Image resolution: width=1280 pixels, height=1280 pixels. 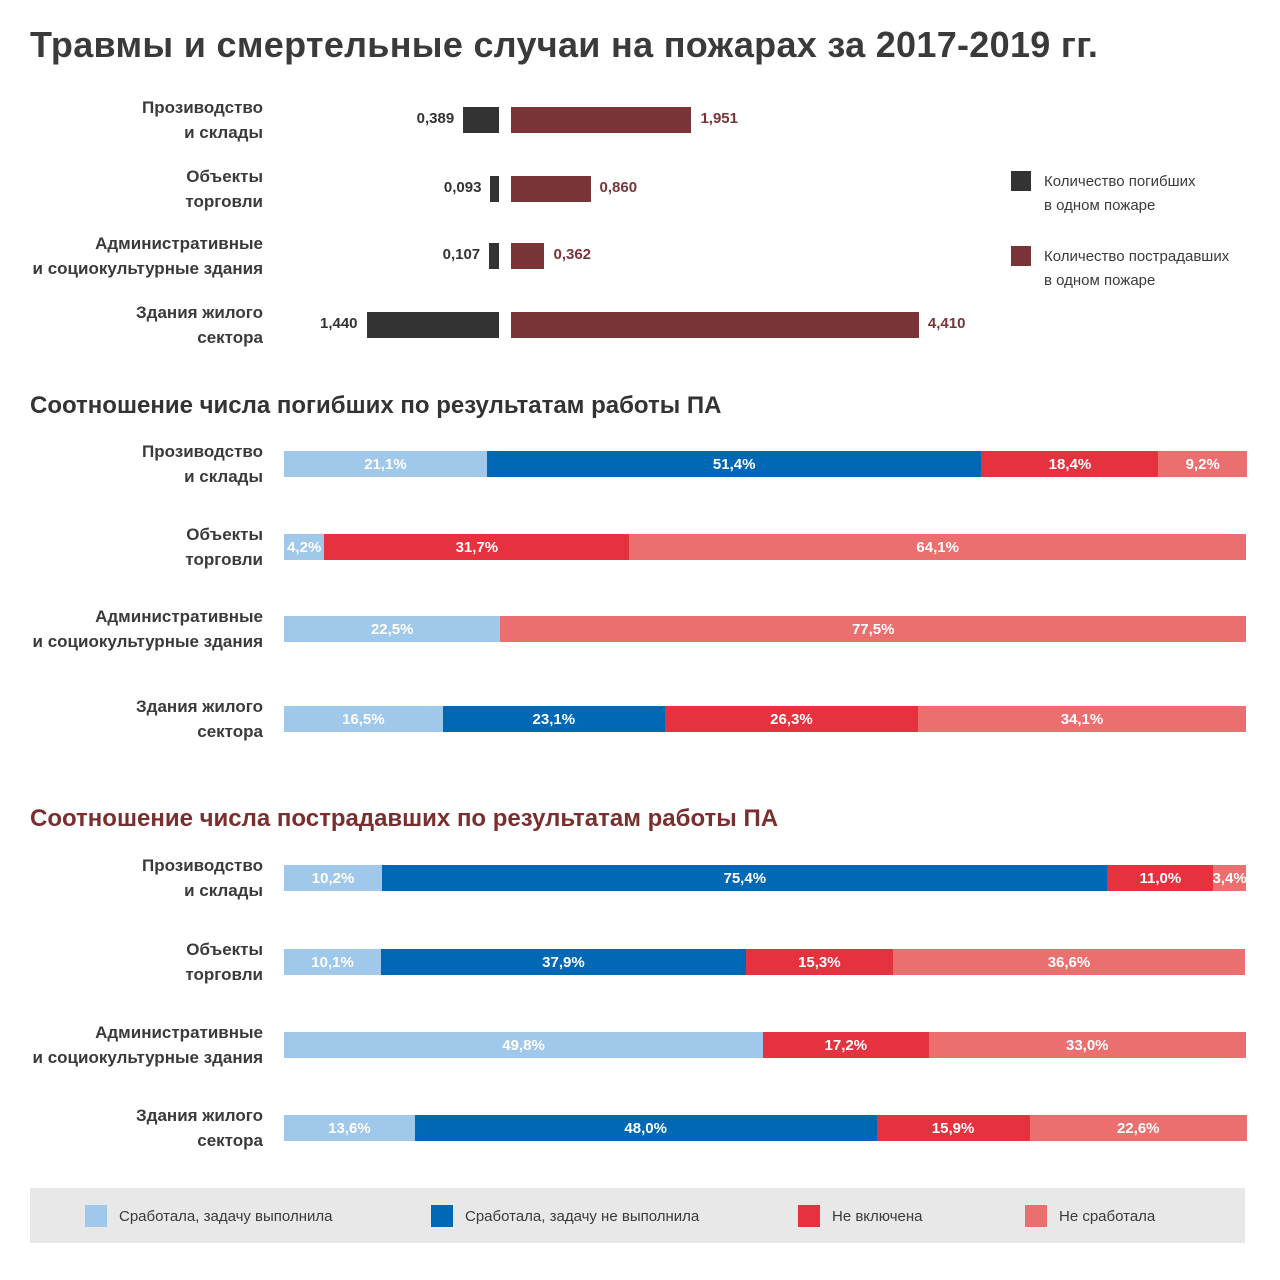 I want to click on deaths-segment-label: 22,5%, so click(x=392, y=629).